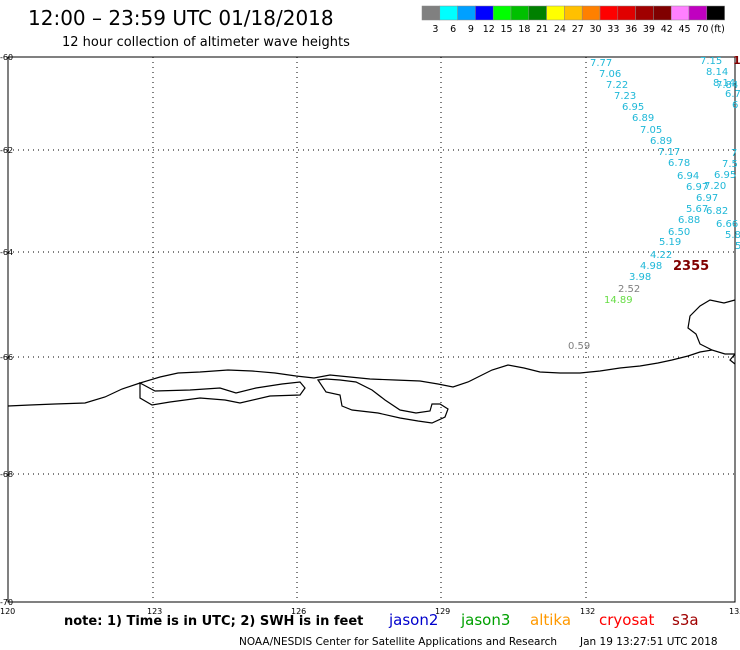  What do you see at coordinates (507, 29) in the screenshot?
I see `legend-label: 15` at bounding box center [507, 29].